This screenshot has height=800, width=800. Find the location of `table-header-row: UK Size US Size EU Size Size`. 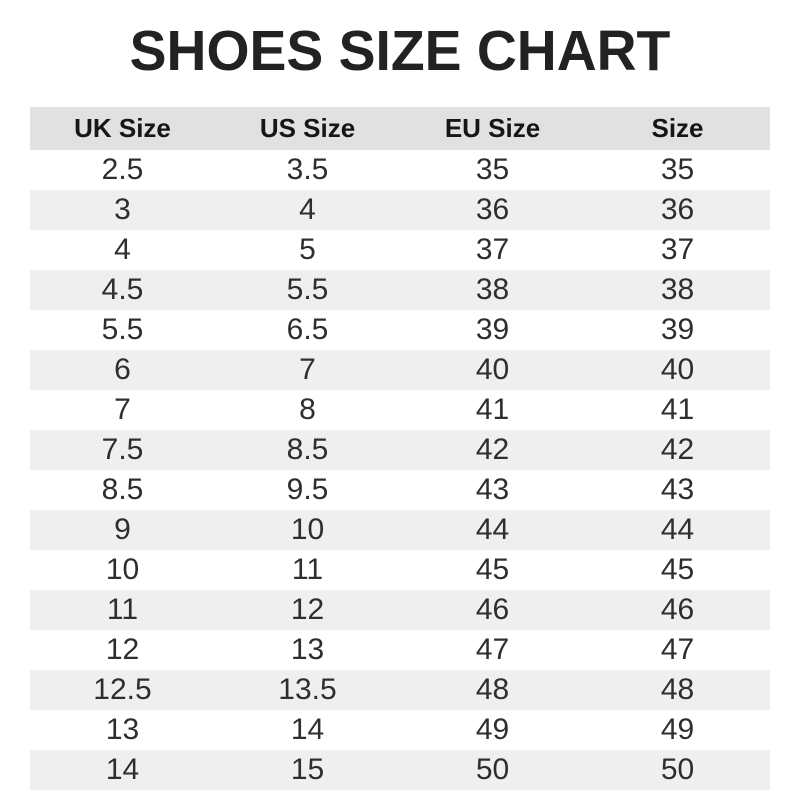

table-header-row: UK Size US Size EU Size Size is located at coordinates (400, 128).